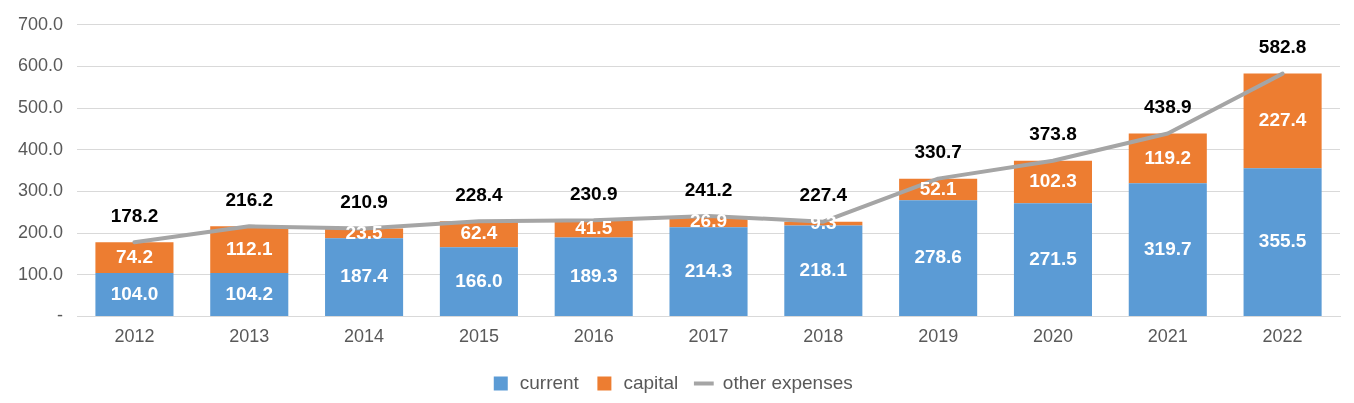 This screenshot has height=403, width=1354. I want to click on x-tick-label: 2014, so click(364, 336).